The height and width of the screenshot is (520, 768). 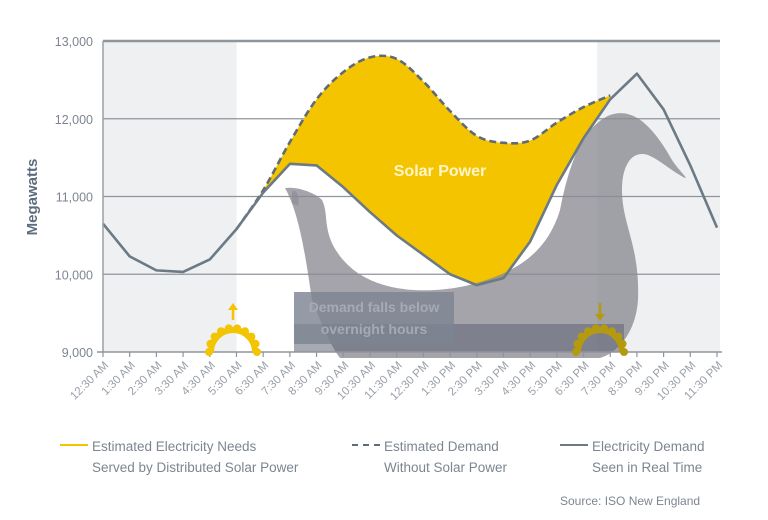 I want to click on source-note: Source: ISO New England, so click(x=630, y=501).